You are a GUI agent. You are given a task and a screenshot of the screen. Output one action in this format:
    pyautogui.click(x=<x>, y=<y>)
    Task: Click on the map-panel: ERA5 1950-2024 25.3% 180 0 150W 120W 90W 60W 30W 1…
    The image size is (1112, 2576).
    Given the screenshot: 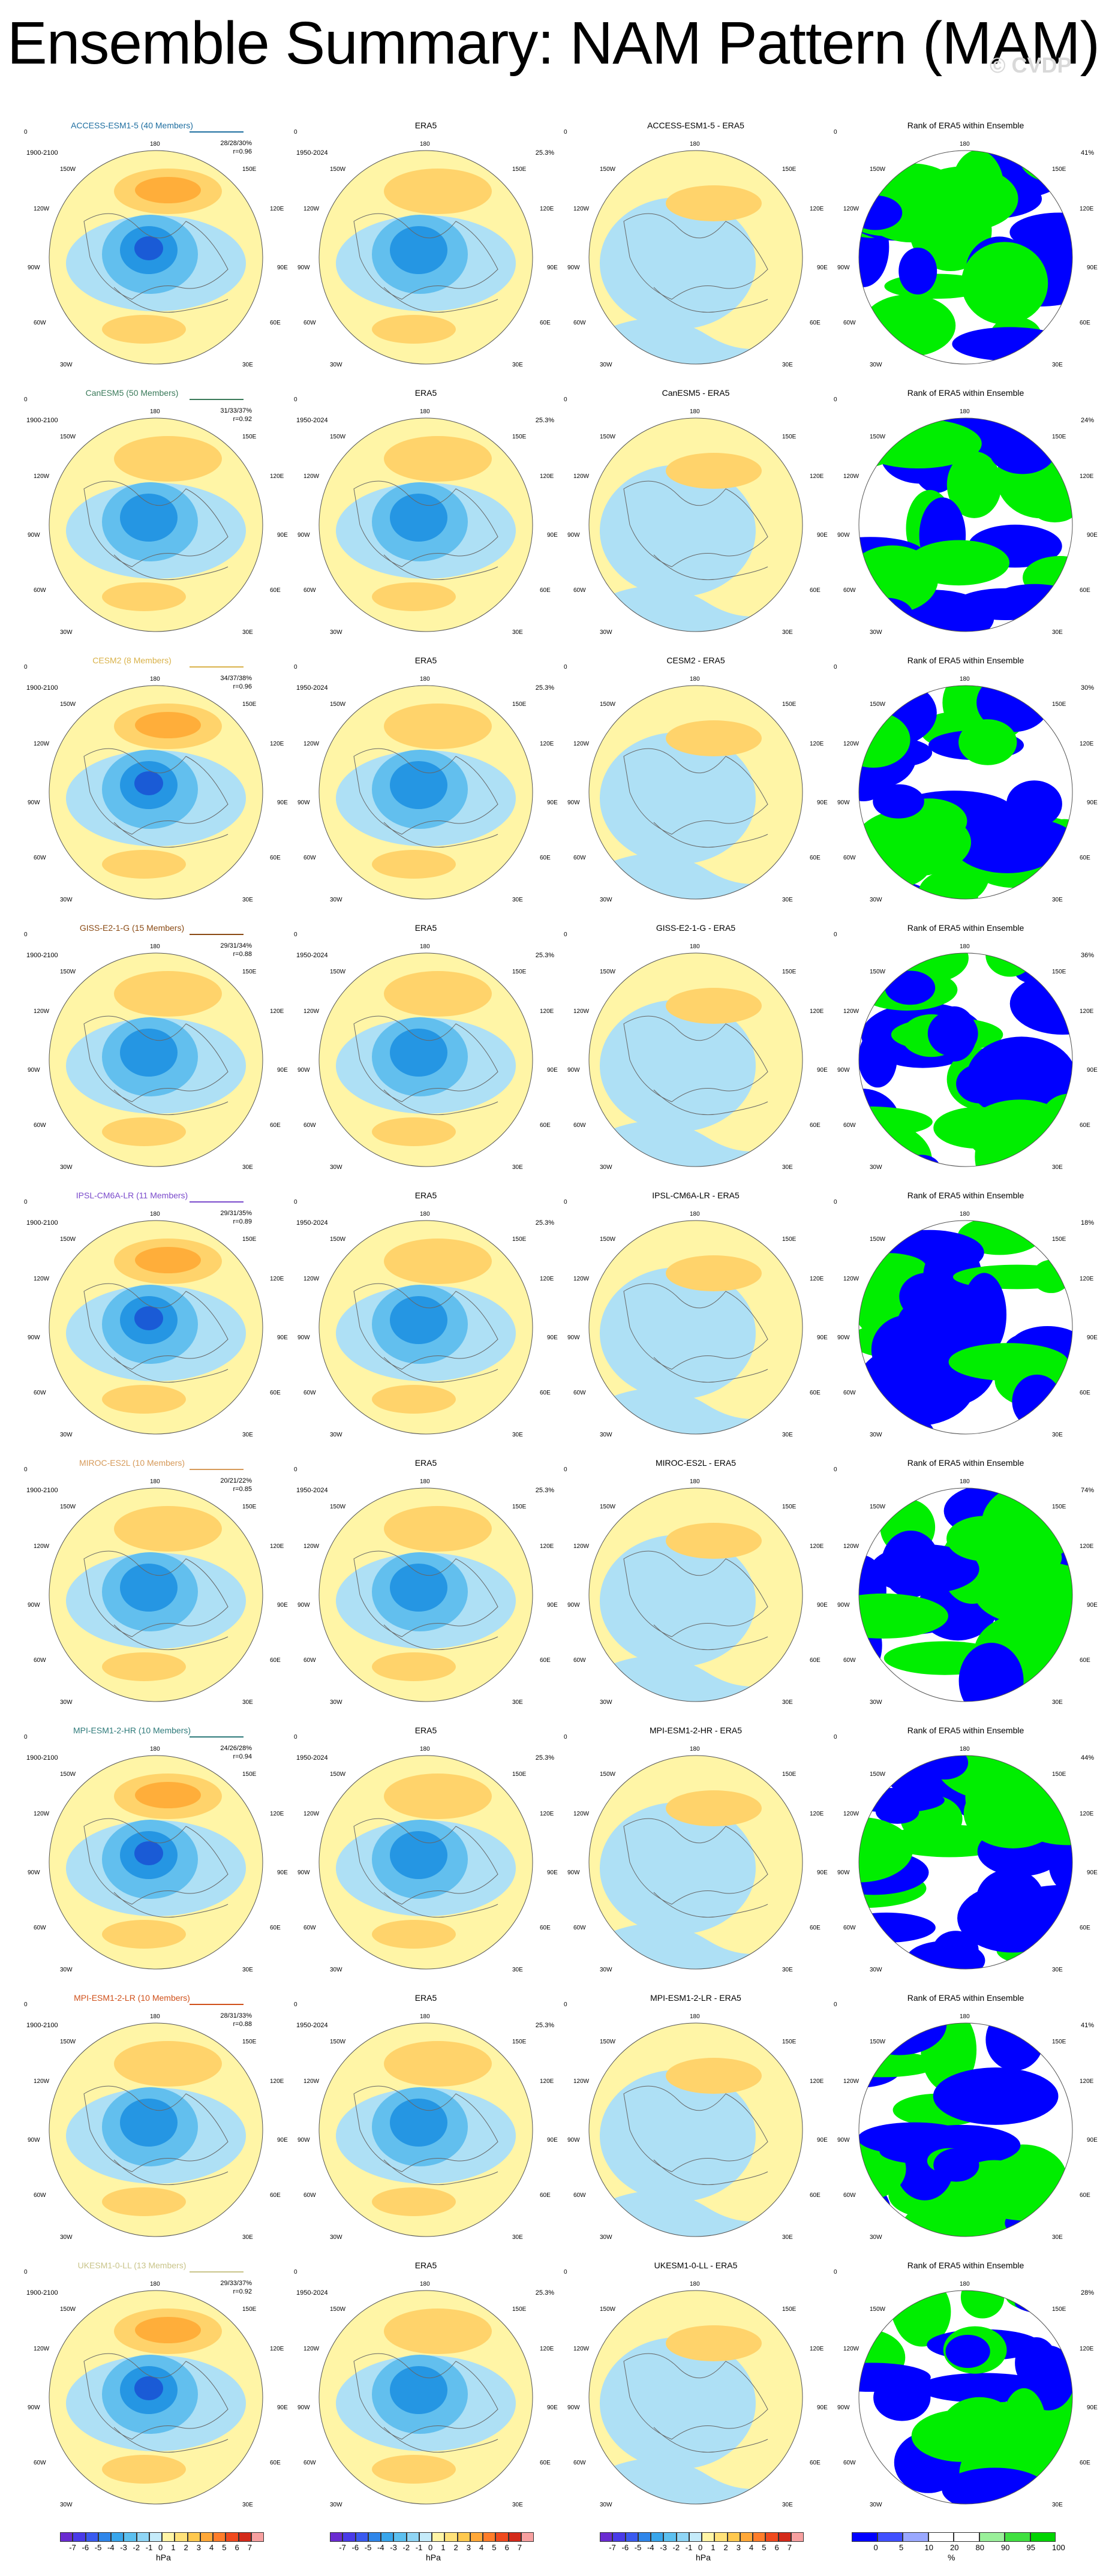 What is the action you would take?
    pyautogui.click(x=426, y=792)
    